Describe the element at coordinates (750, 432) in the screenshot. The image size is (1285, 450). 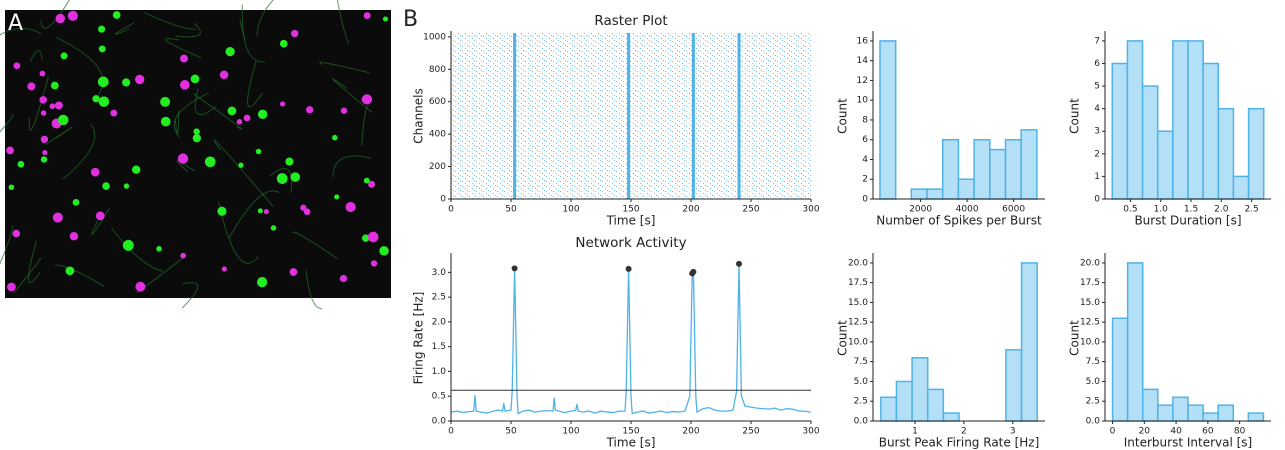
I see `x-tick-label: 250` at that location.